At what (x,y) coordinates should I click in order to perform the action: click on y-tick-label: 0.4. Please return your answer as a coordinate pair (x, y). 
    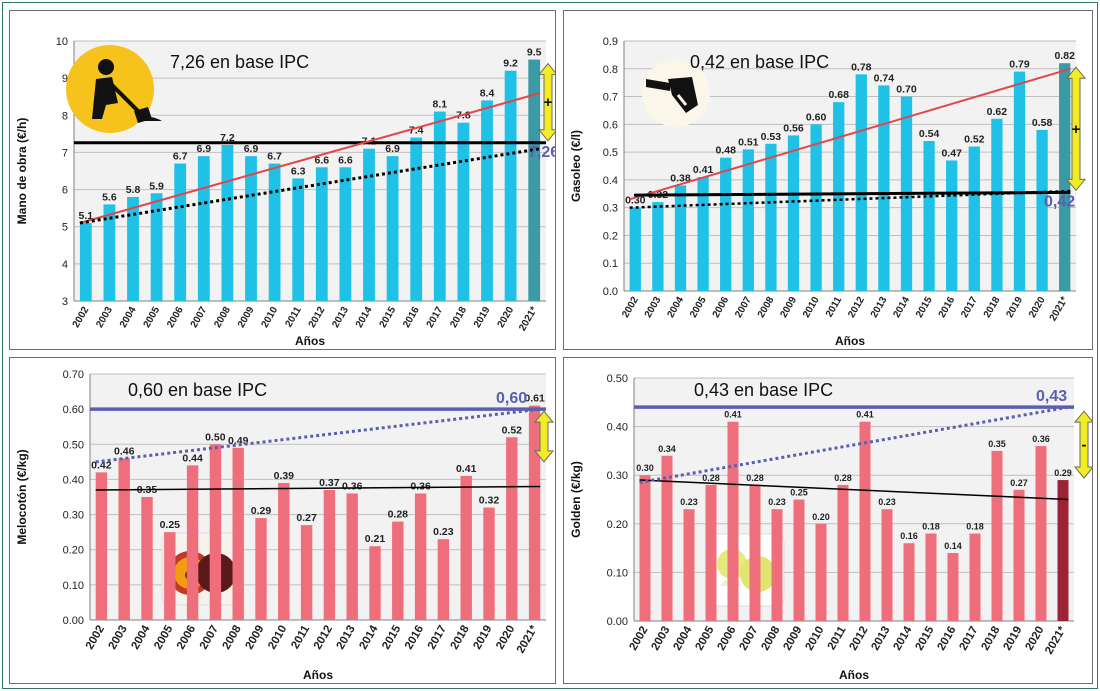
    Looking at the image, I should click on (610, 181).